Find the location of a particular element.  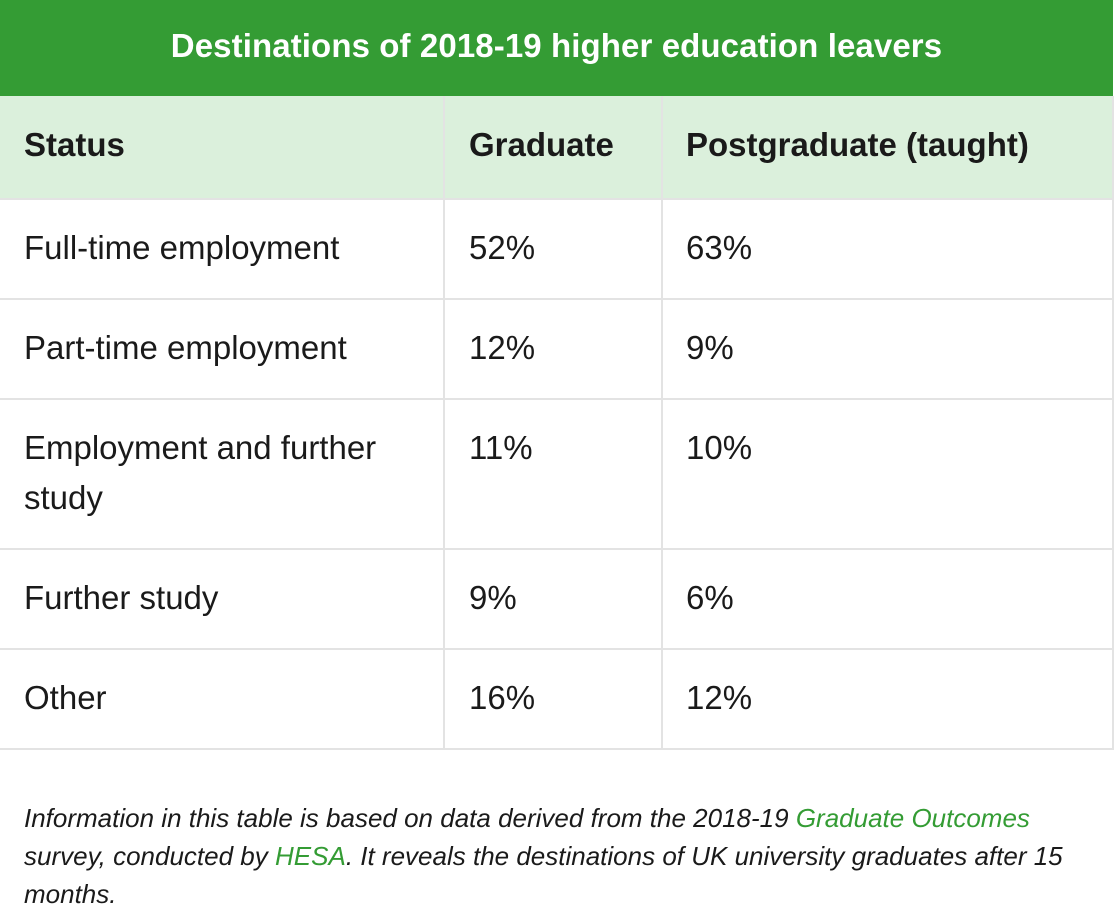

graduate-cell: 52% is located at coordinates (553, 249).